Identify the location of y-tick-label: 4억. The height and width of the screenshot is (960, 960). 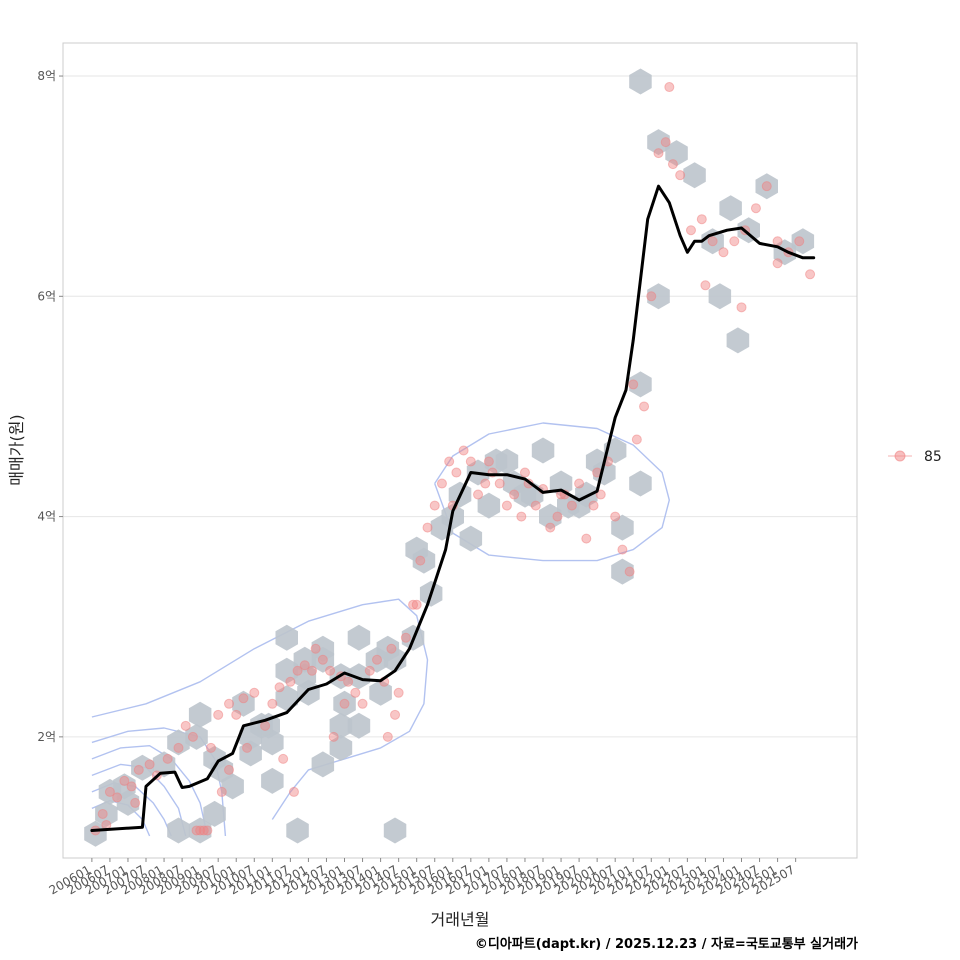
(46, 517).